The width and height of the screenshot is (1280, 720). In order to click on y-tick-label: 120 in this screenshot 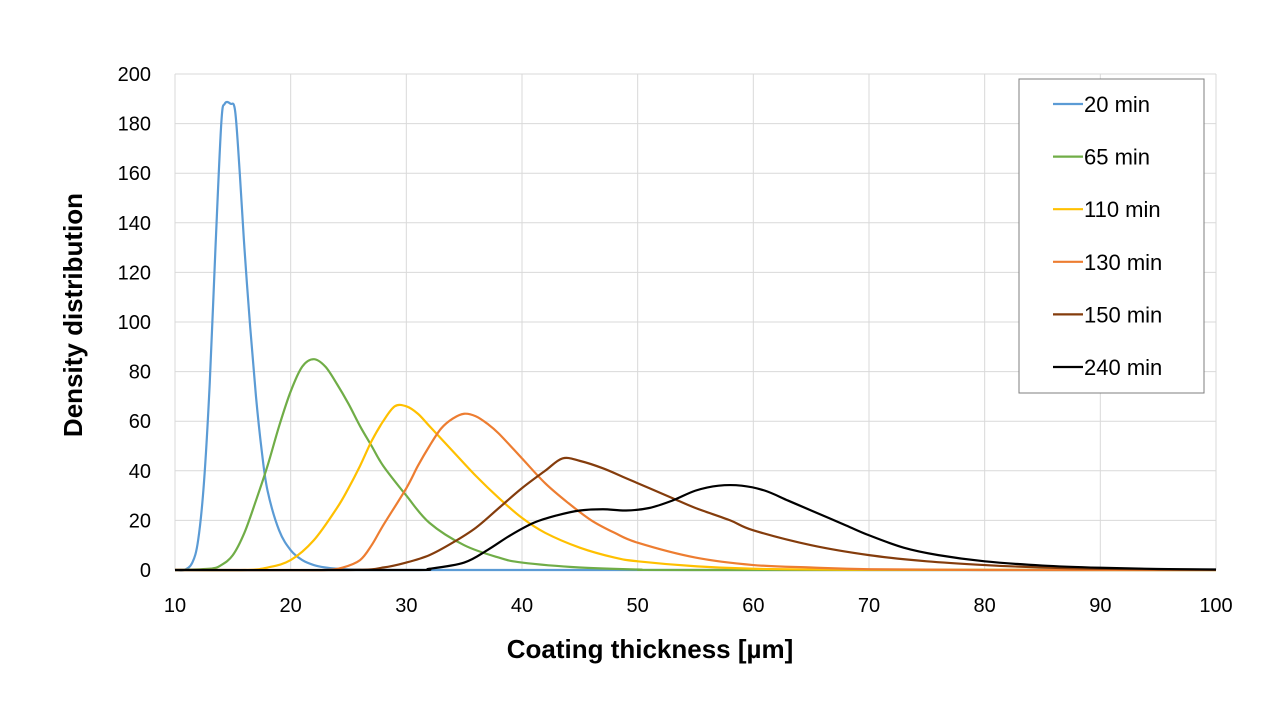, I will do `click(134, 273)`.